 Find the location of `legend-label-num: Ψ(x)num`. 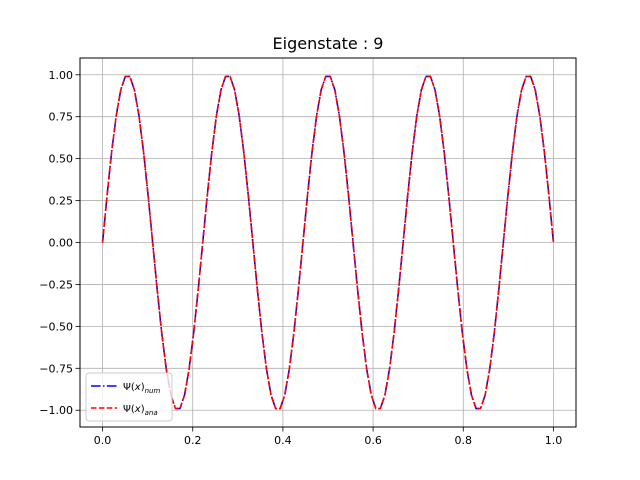

legend-label-num: Ψ(x)num is located at coordinates (141, 388).